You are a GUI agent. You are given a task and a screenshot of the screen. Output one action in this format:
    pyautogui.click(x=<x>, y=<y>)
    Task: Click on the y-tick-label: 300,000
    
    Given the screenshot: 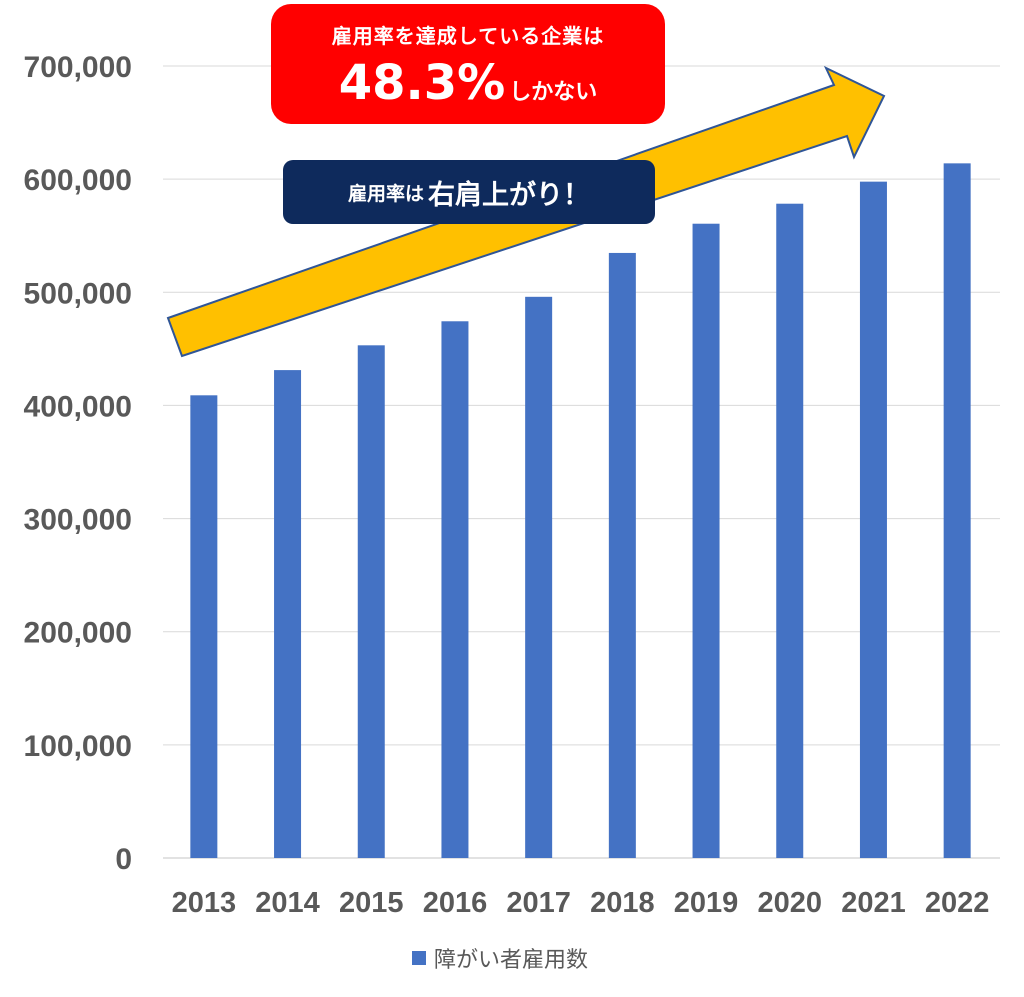 What is the action you would take?
    pyautogui.click(x=78, y=520)
    